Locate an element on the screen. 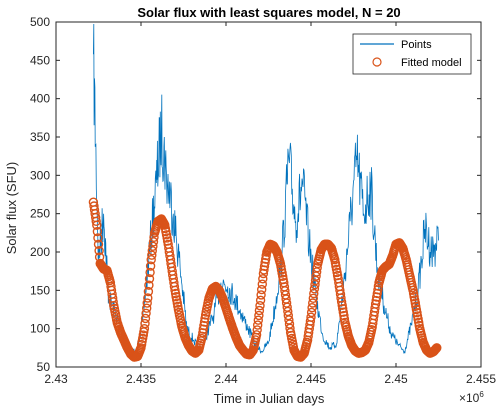 Image resolution: width=504 pixels, height=410 pixels. x-exponent-power: 6 is located at coordinates (481, 394).